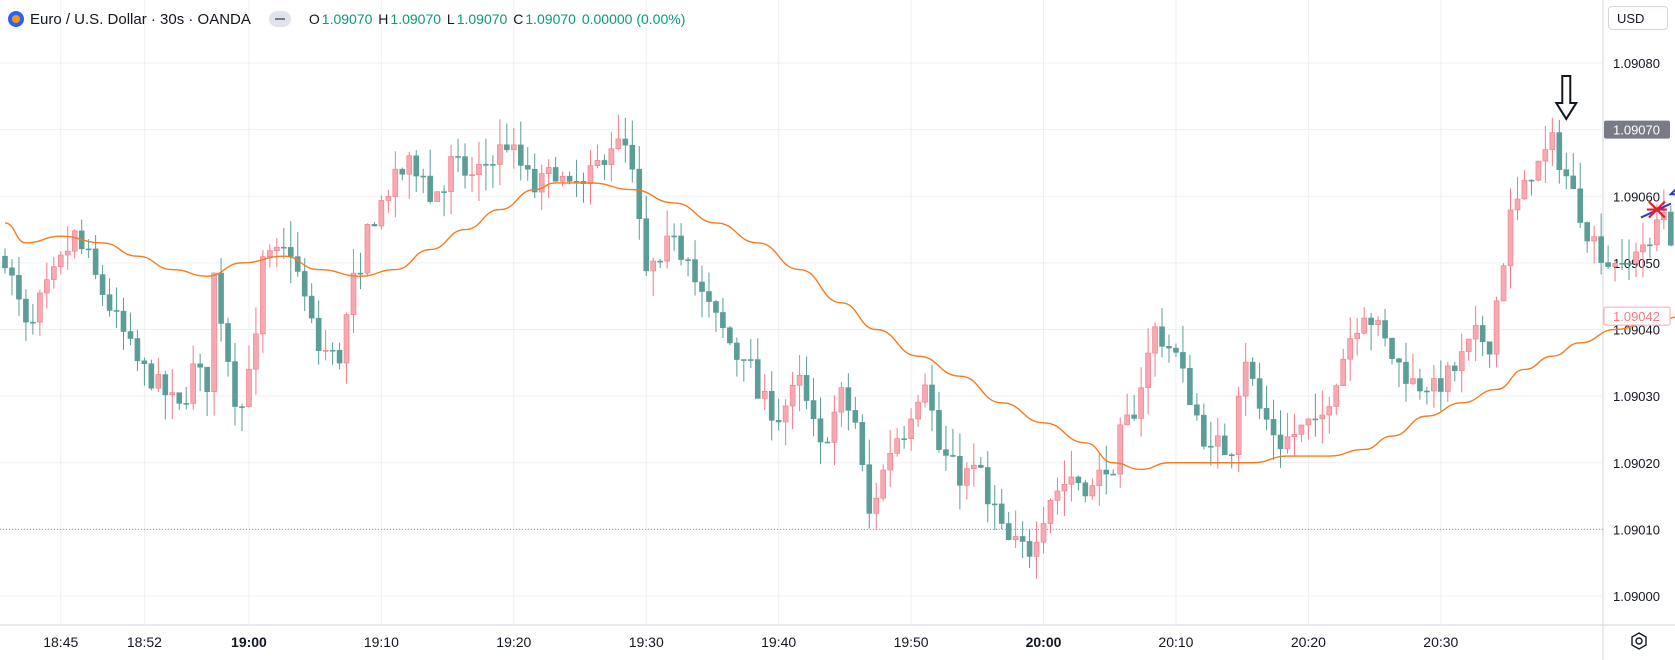 The image size is (1675, 660). I want to click on close-label: C, so click(518, 19).